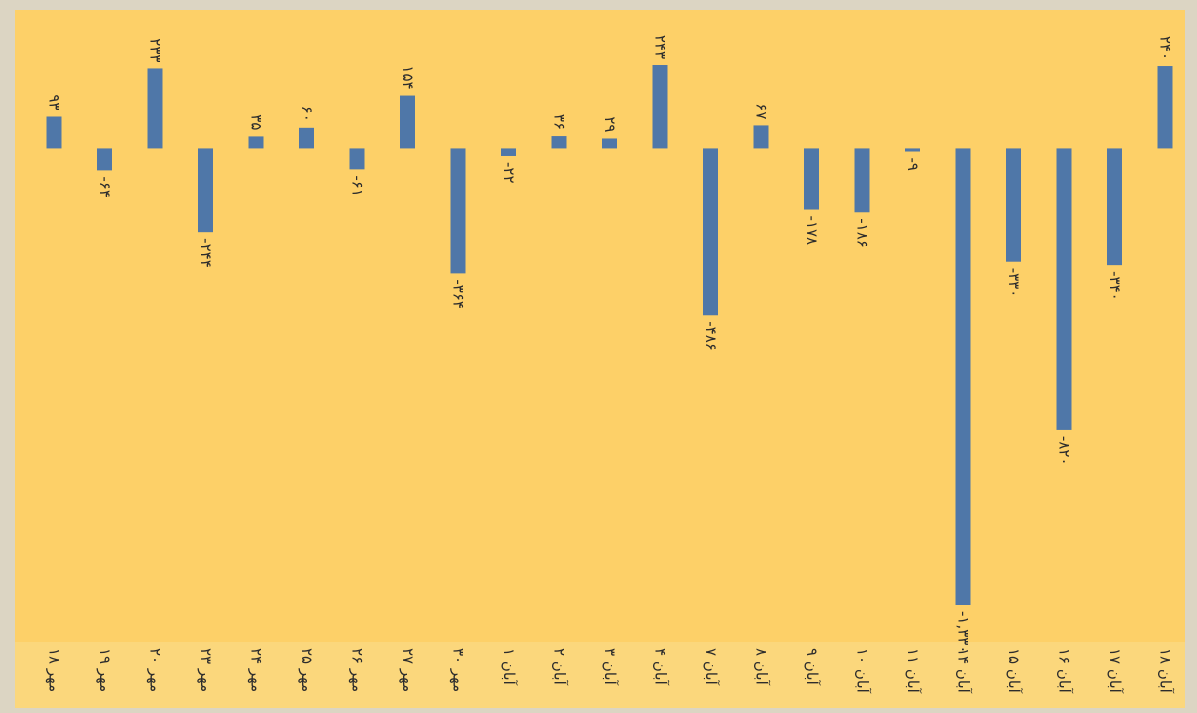 The width and height of the screenshot is (1197, 713). I want to click on x-tick-label: ۱۸ آبان, so click(1166, 671).